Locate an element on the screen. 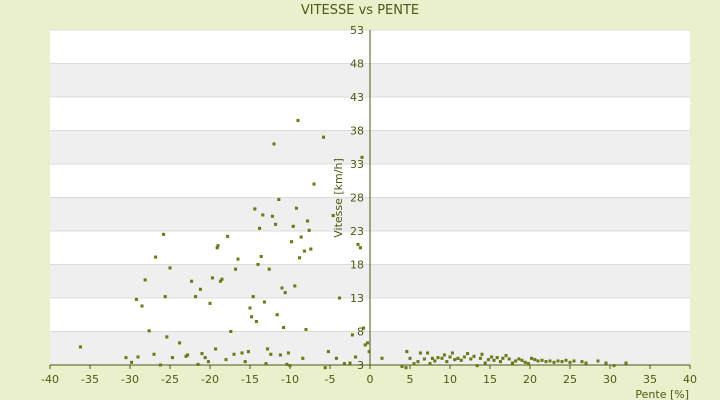  x-tick-label: 35 is located at coordinates (650, 379).